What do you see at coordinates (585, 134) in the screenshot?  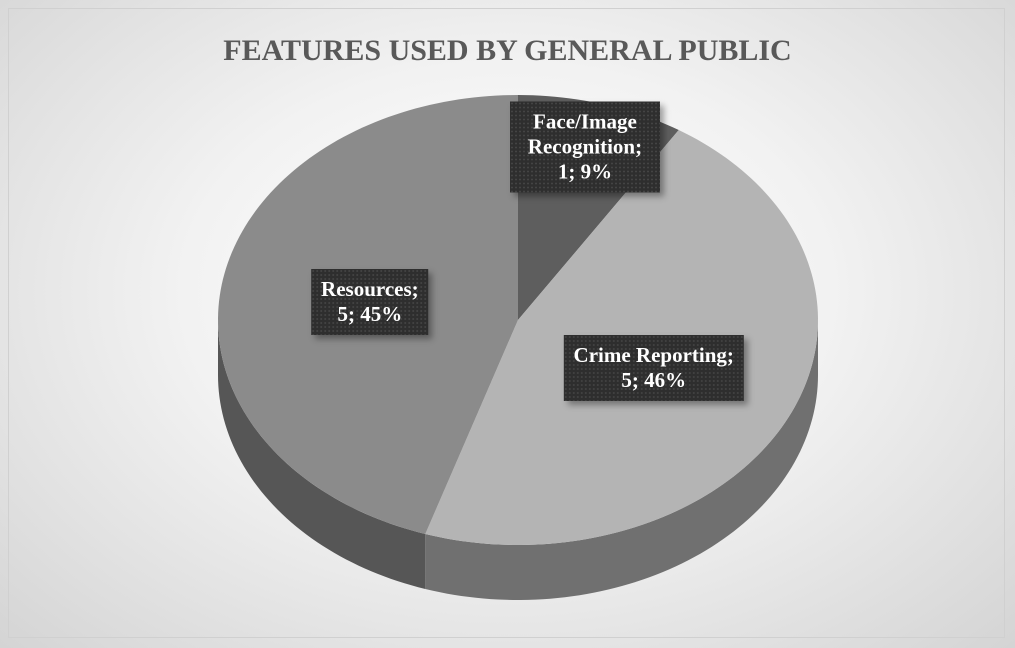 I see `data-label-category: Face/Image Recognition;` at bounding box center [585, 134].